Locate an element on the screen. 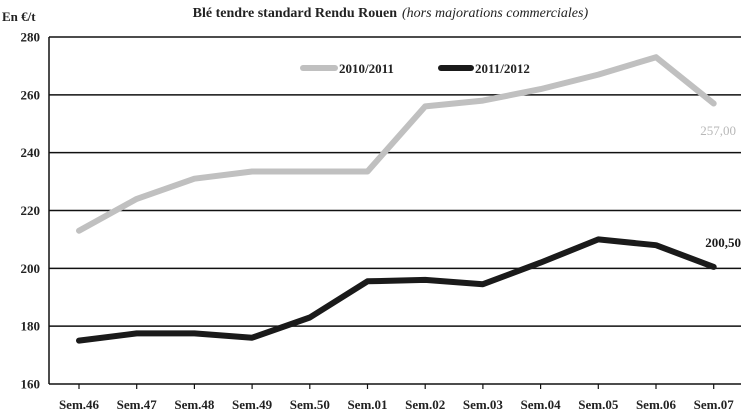  x-tick-label: Sem.07 is located at coordinates (714, 404).